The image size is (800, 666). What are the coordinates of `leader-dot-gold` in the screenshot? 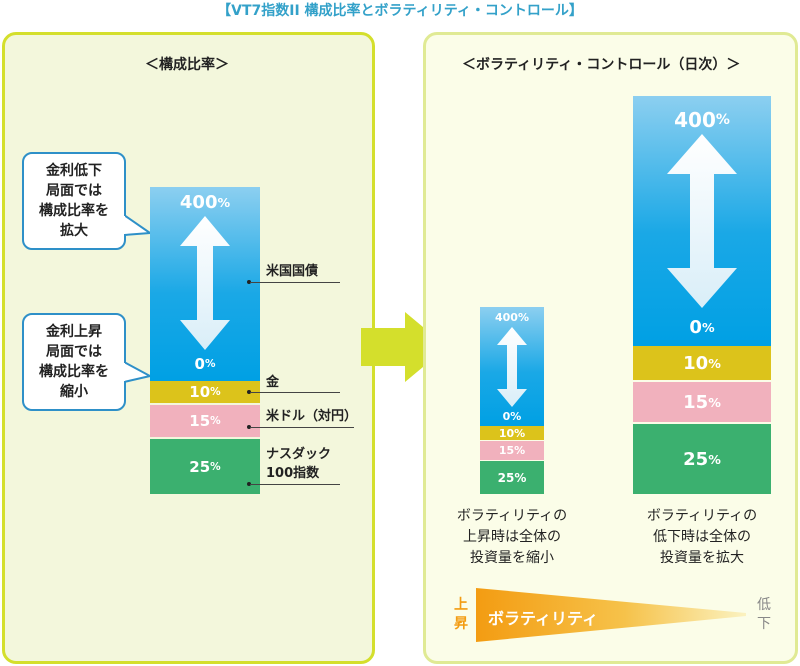 It's located at (249, 392).